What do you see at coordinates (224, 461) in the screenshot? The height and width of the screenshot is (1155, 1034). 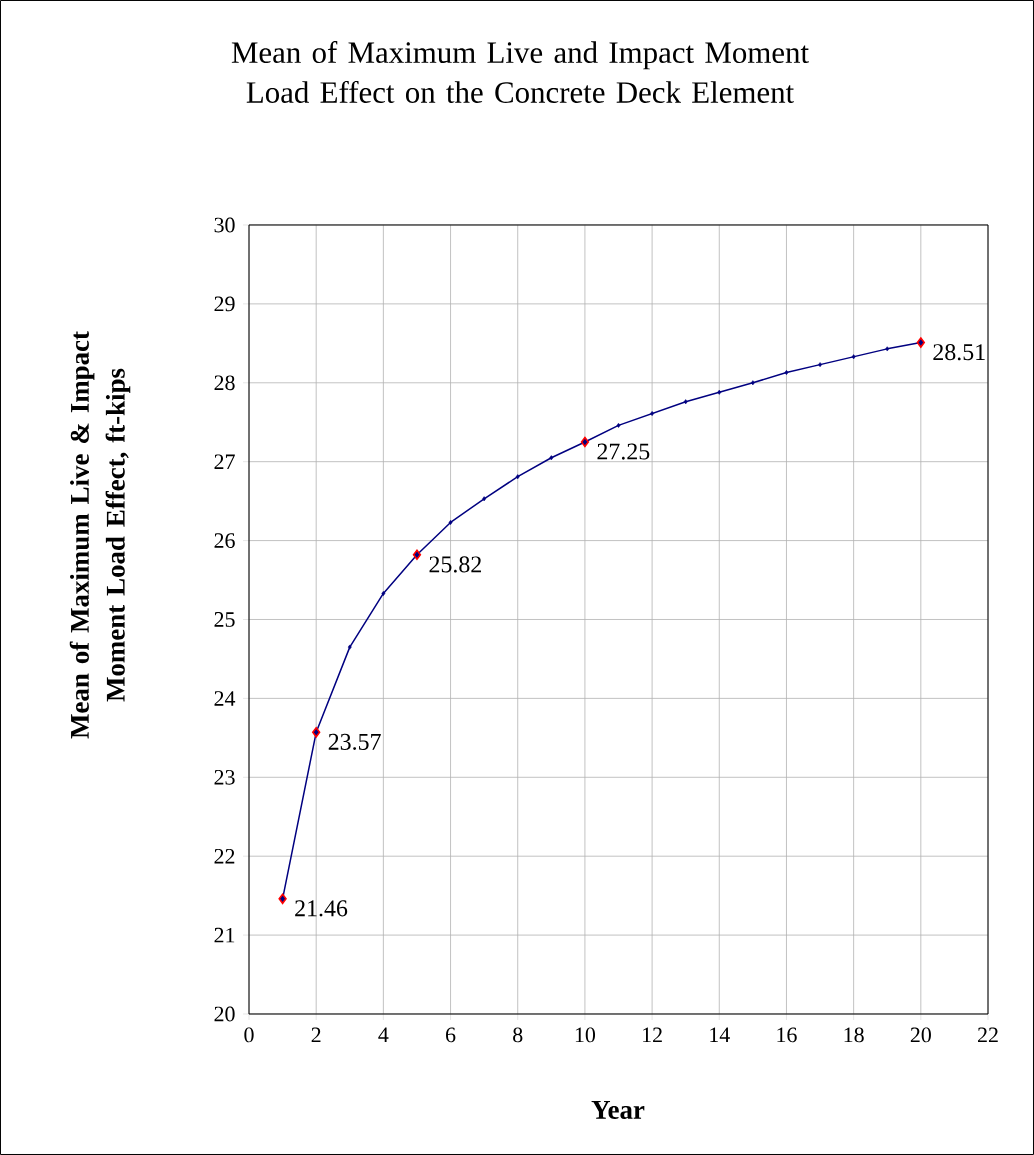 I see `y-tick-label: 27` at bounding box center [224, 461].